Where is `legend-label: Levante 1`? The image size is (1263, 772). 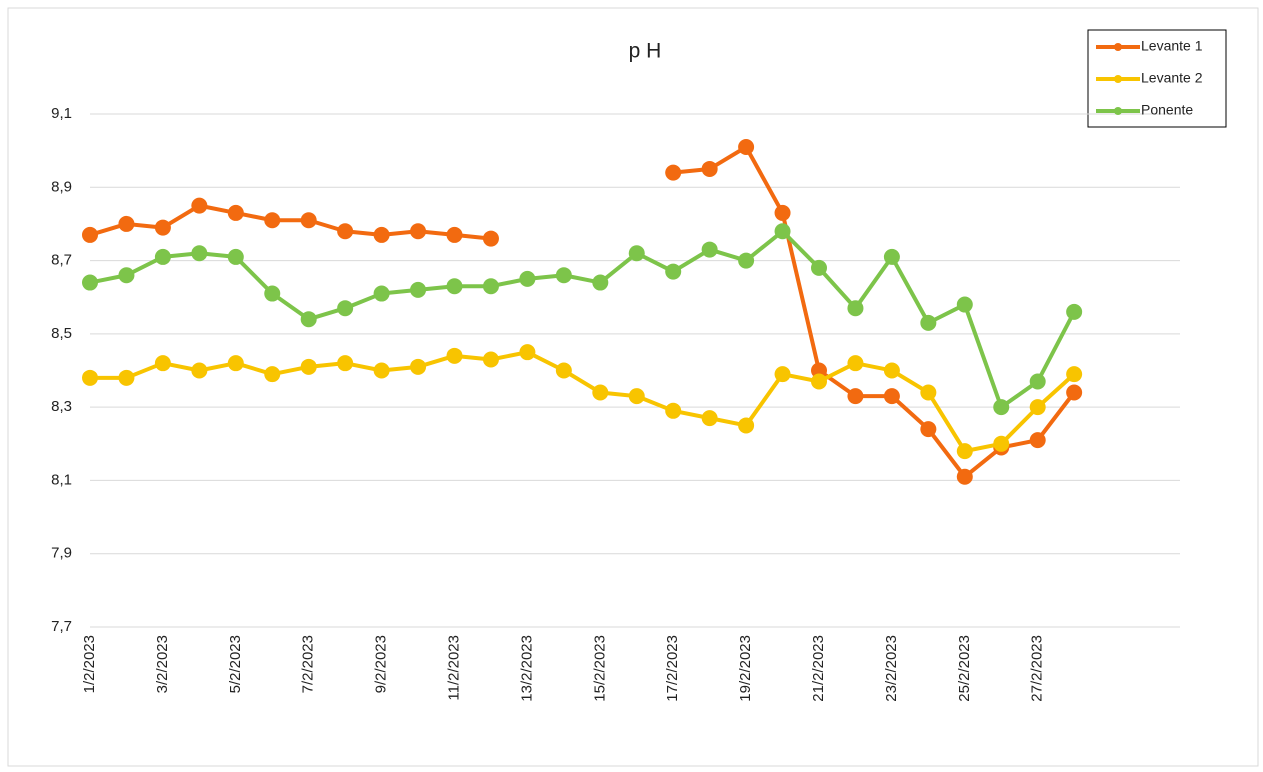
legend-label: Levante 1 is located at coordinates (1172, 46).